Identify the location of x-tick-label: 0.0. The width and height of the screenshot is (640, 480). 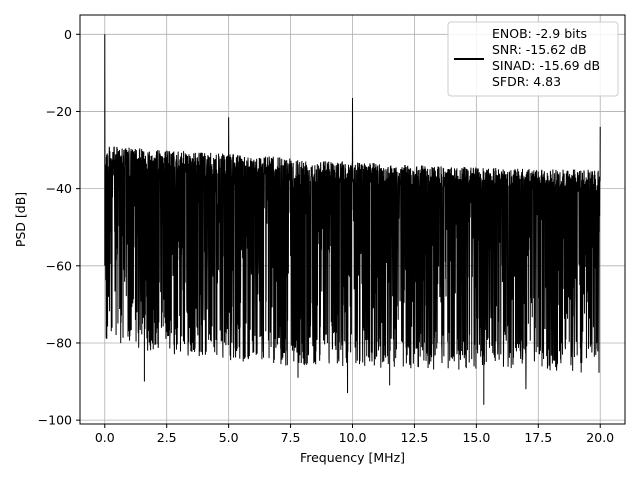
(105, 437).